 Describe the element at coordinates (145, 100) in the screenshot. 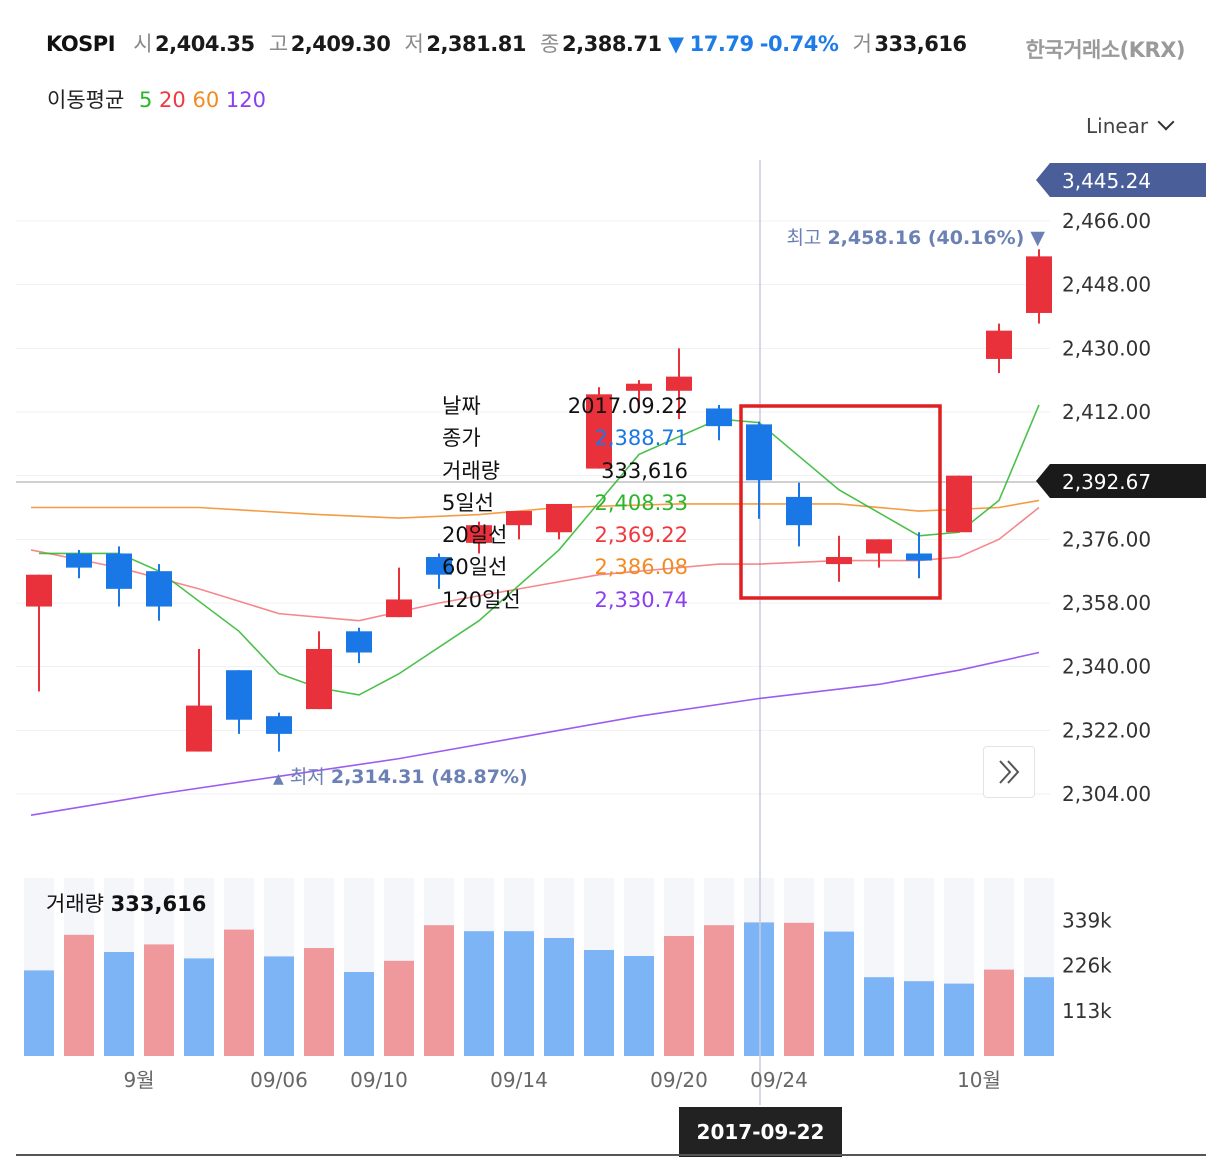

I see `ma5-legend: 5` at that location.